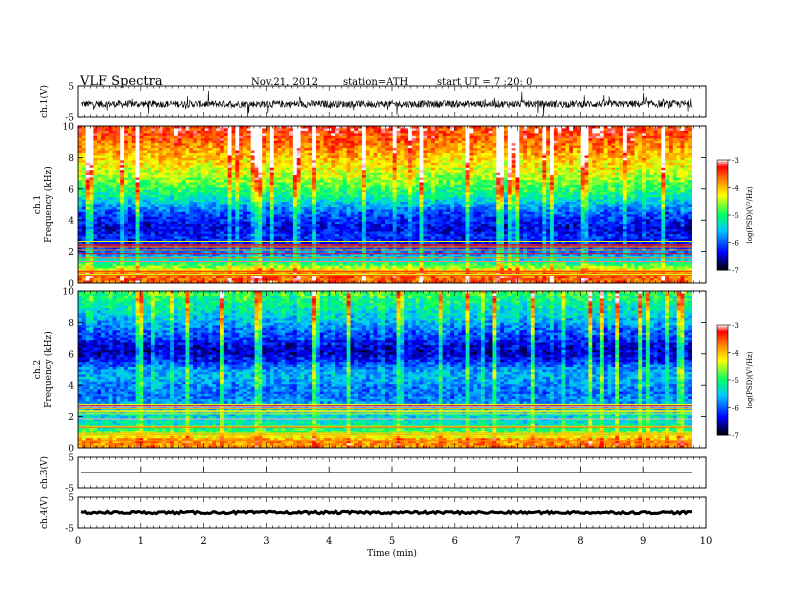 The height and width of the screenshot is (612, 792). I want to click on spectrogram-ch1-ytick-label: 8, so click(71, 159).